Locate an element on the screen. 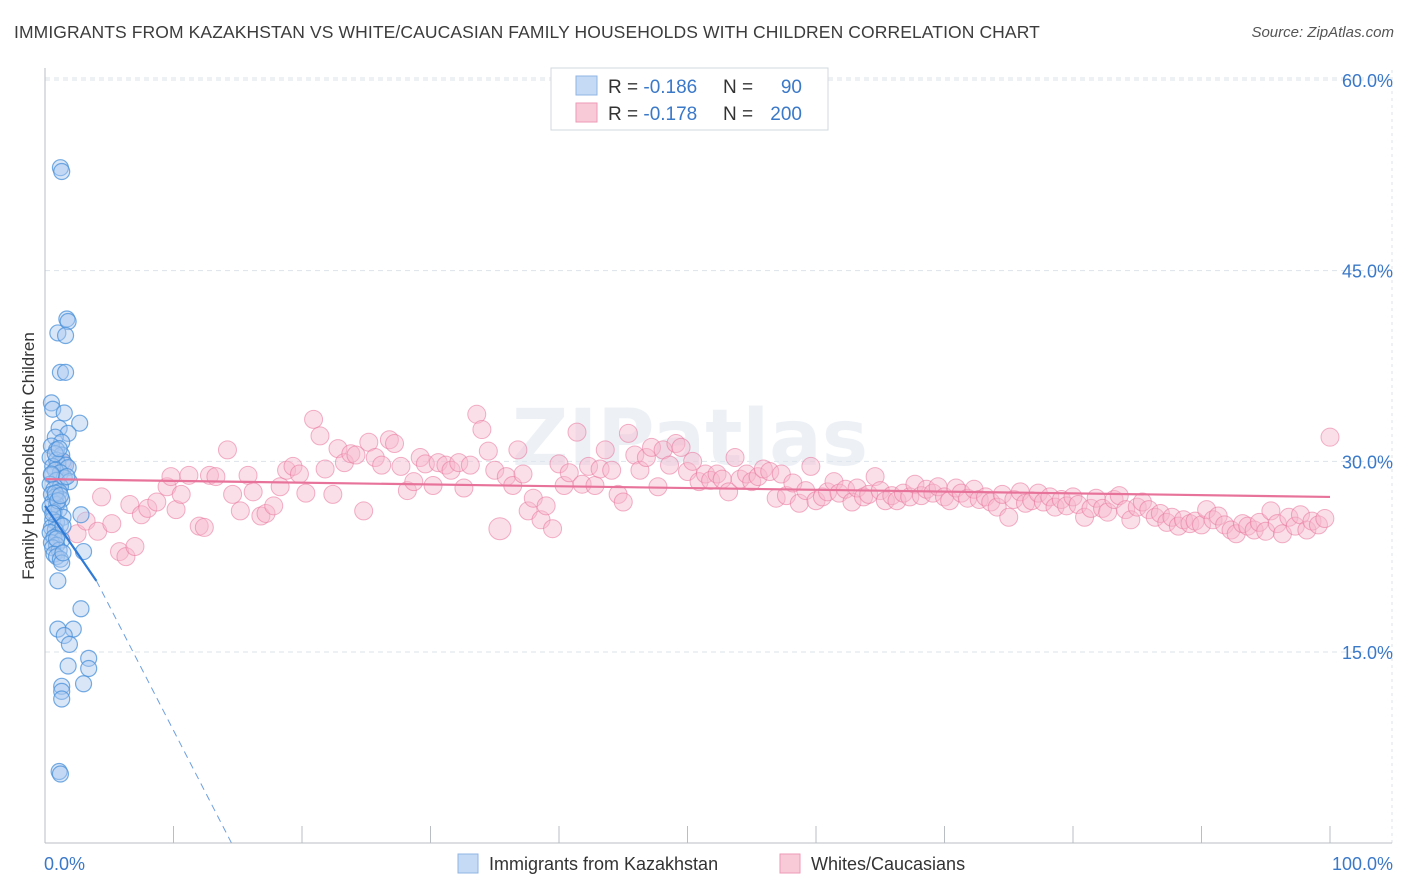 The image size is (1406, 892). y-axis-label: Family Households with Children is located at coordinates (28, 456).